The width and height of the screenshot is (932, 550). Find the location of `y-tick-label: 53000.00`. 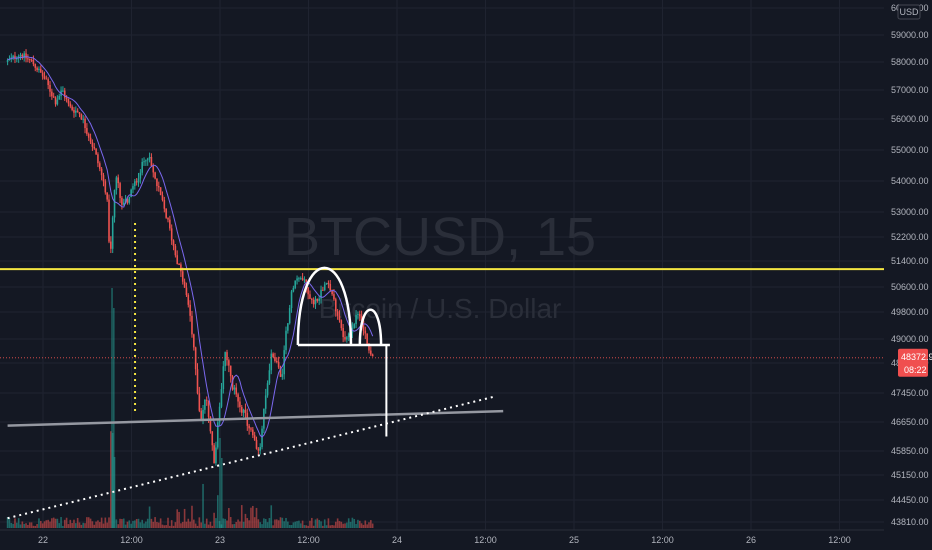

y-tick-label: 53000.00 is located at coordinates (910, 212).